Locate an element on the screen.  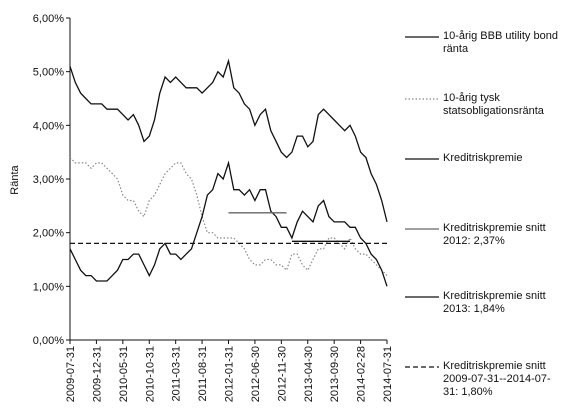
legend-item: 10-årig tysk statsobligationsränta is located at coordinates (484, 105).